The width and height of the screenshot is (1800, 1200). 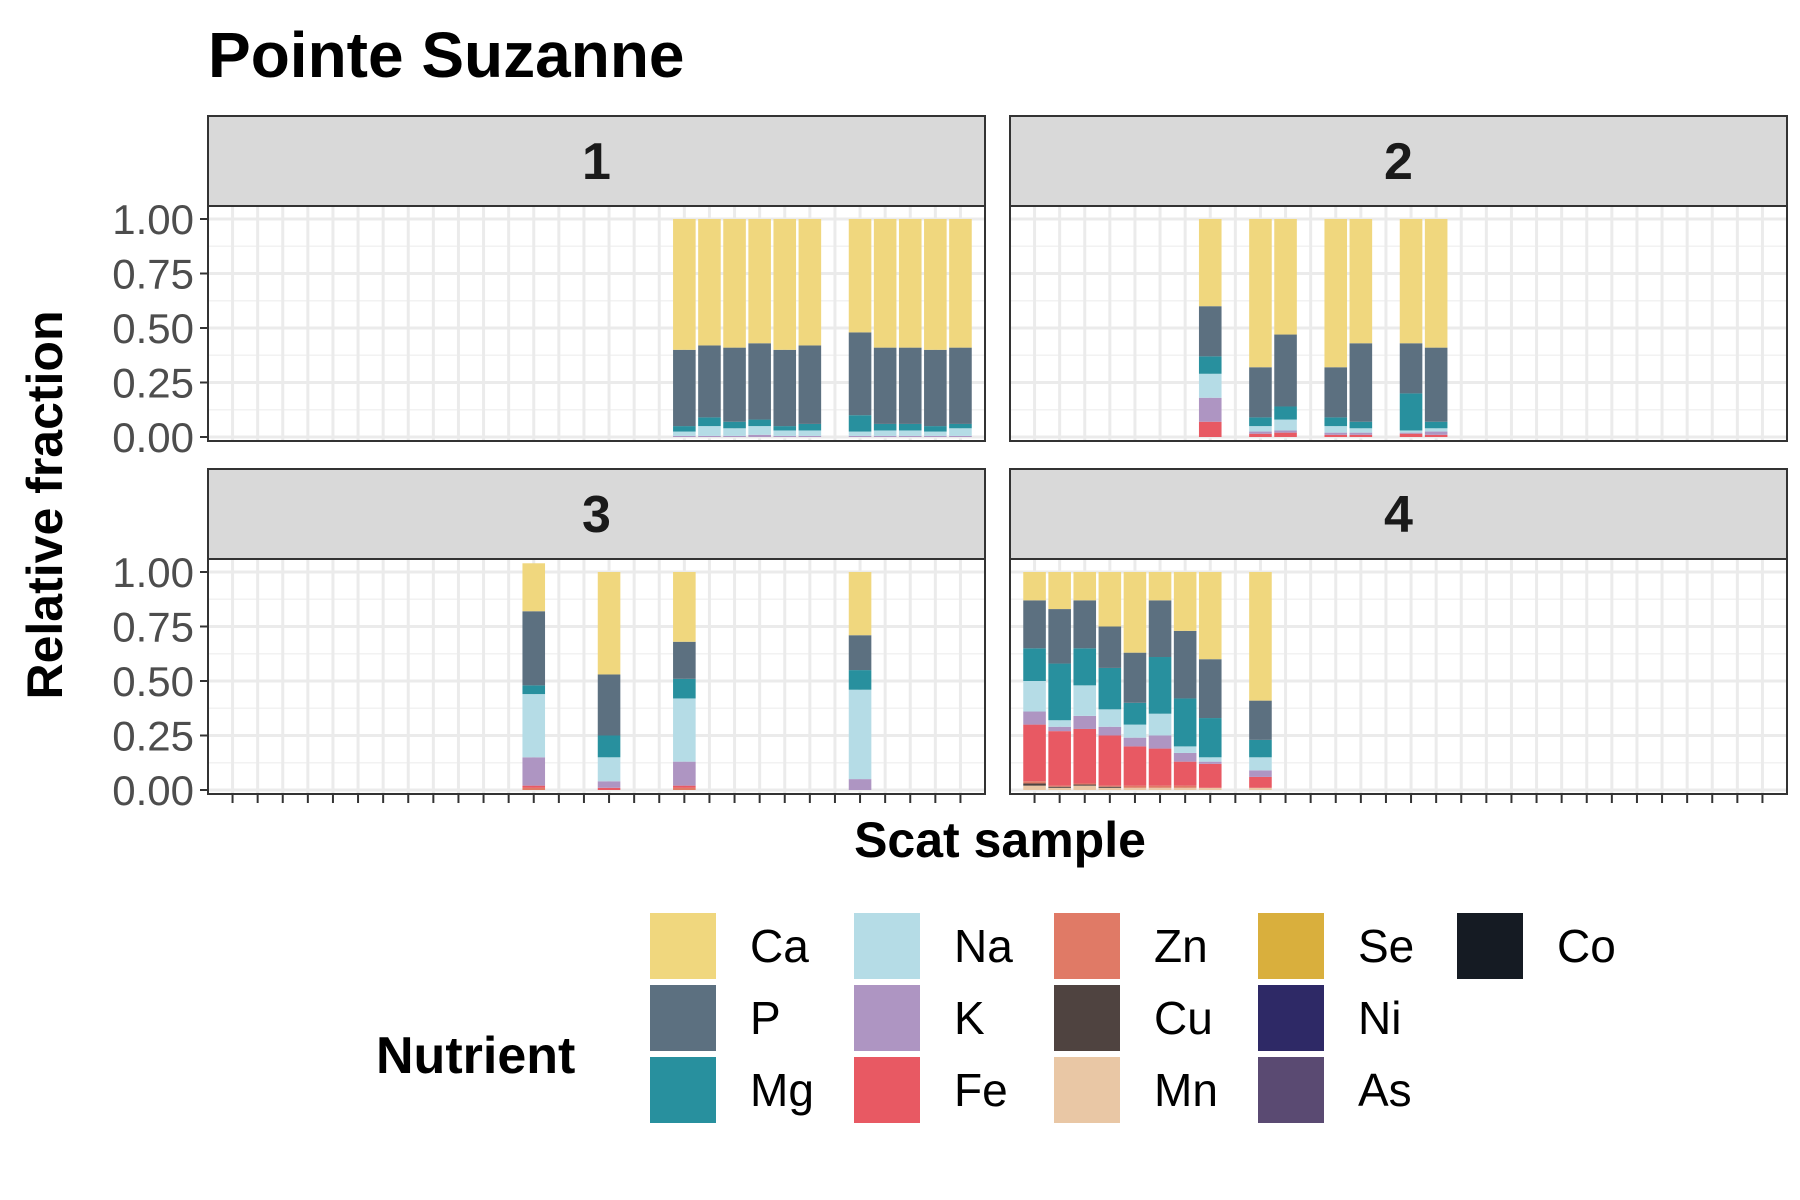 What do you see at coordinates (732, 1090) in the screenshot?
I see `legend-item-Mg: Mg` at bounding box center [732, 1090].